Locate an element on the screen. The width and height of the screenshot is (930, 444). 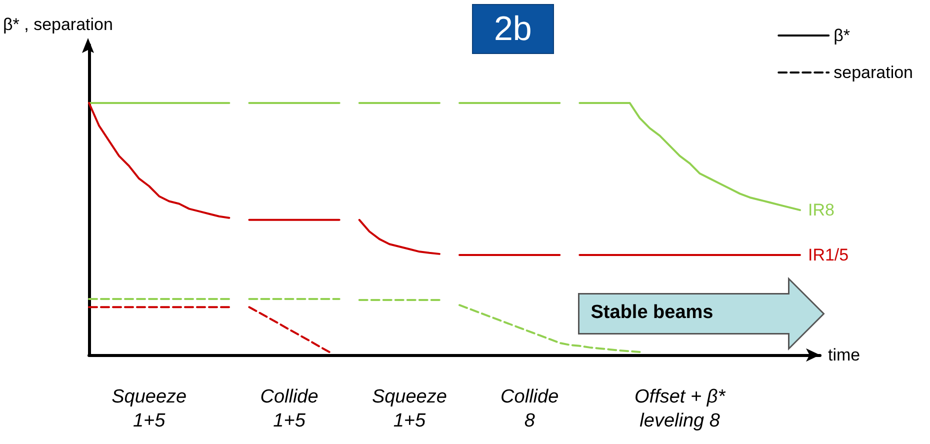
y-axis-title: β* , separation is located at coordinates (58, 24).